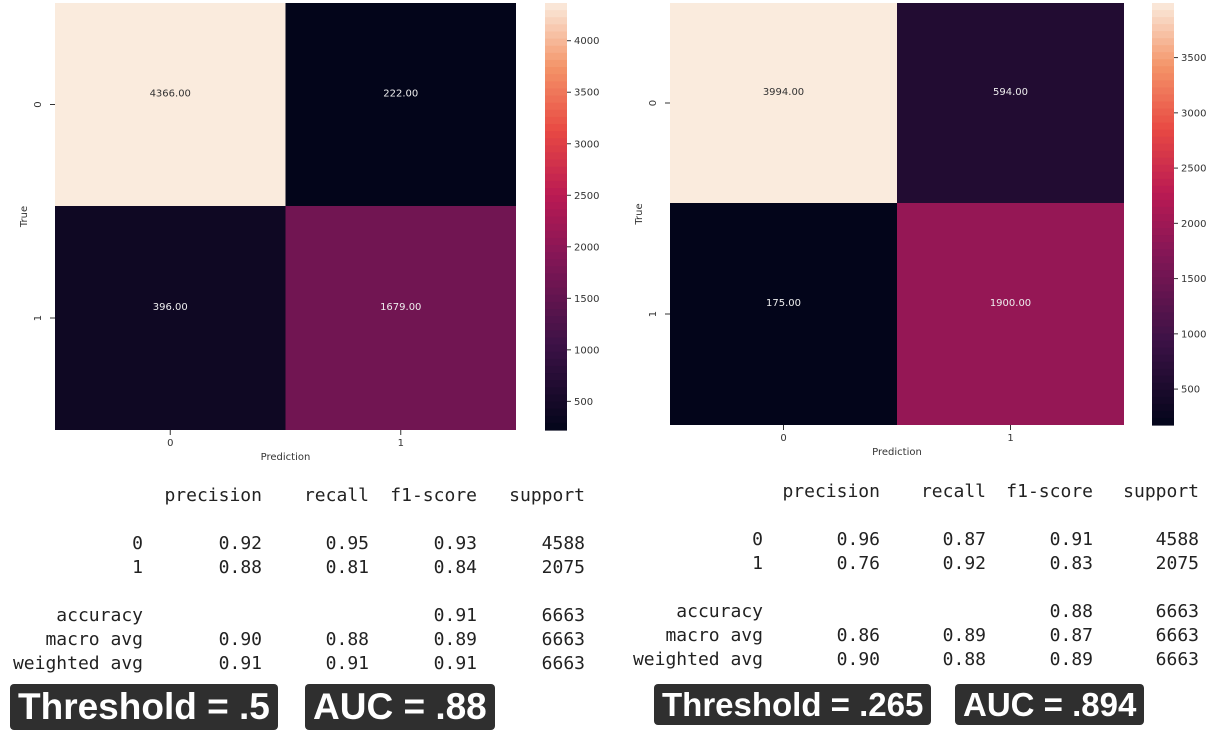 This screenshot has width=1216, height=731. What do you see at coordinates (1193, 279) in the screenshot?
I see `colorbar-tick-label: 1500` at bounding box center [1193, 279].